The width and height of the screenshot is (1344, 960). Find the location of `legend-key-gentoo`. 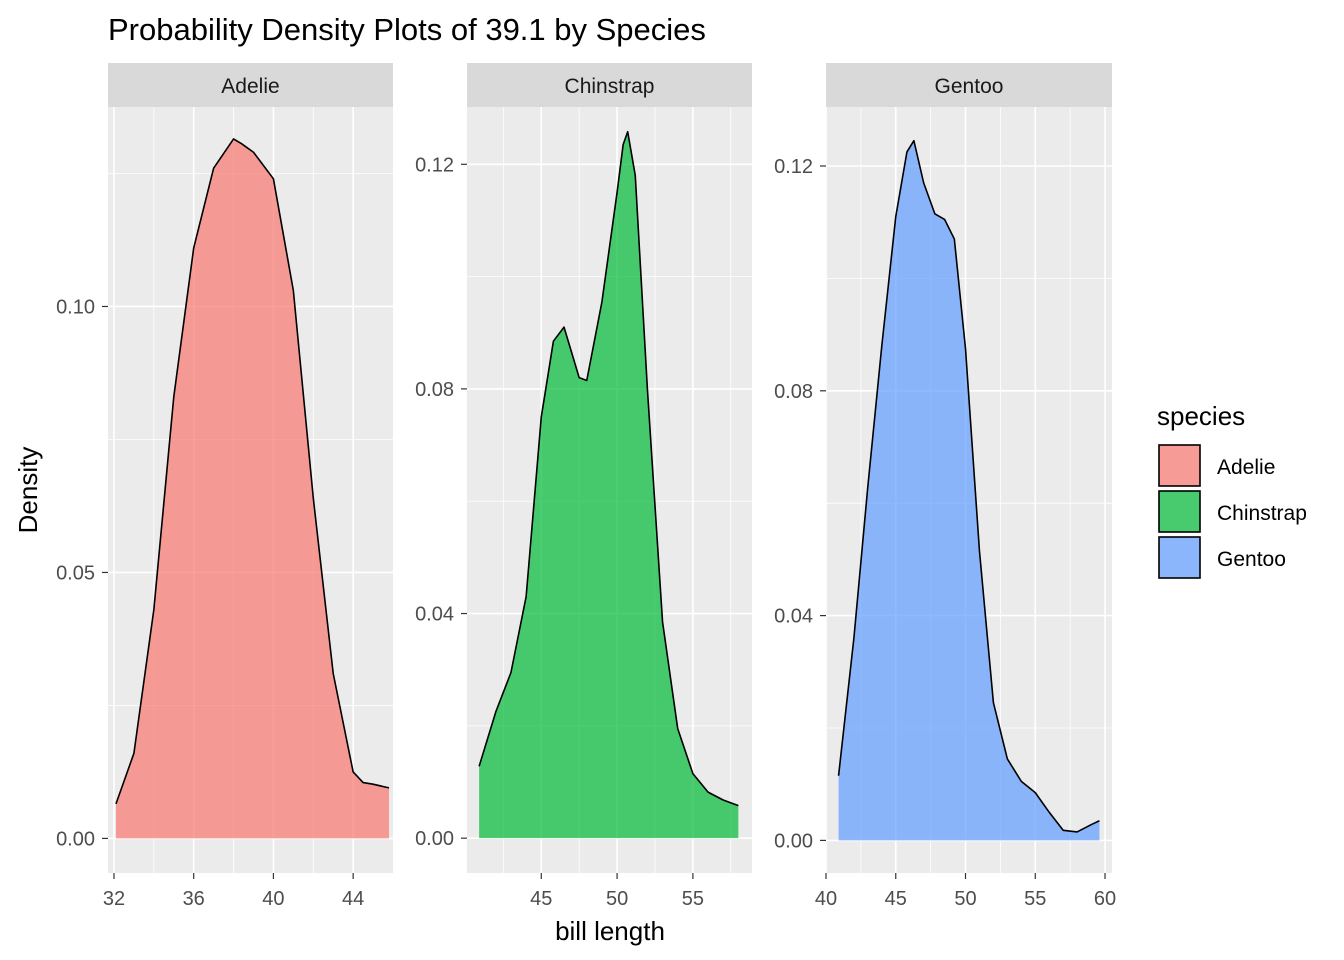

legend-key-gentoo is located at coordinates (1179, 557).